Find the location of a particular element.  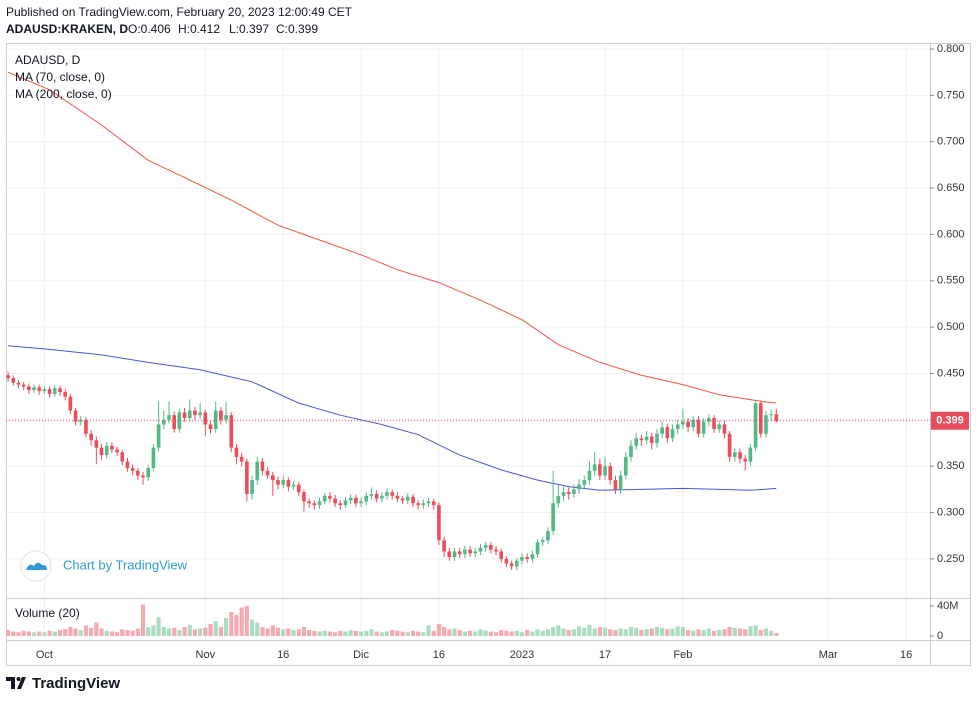

y-tick-label: 0.250 is located at coordinates (951, 559).